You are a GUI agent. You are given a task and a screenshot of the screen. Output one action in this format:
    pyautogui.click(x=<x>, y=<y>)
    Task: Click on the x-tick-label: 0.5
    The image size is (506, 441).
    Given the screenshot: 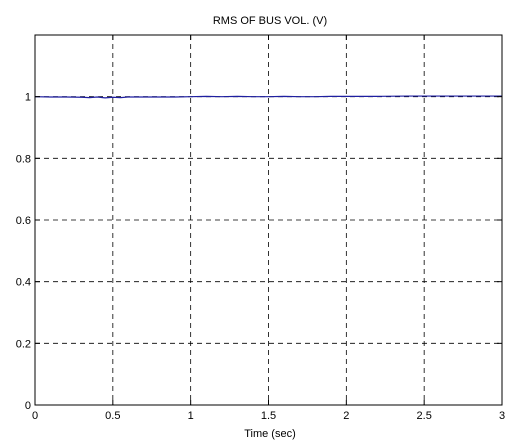 What is the action you would take?
    pyautogui.click(x=112, y=416)
    